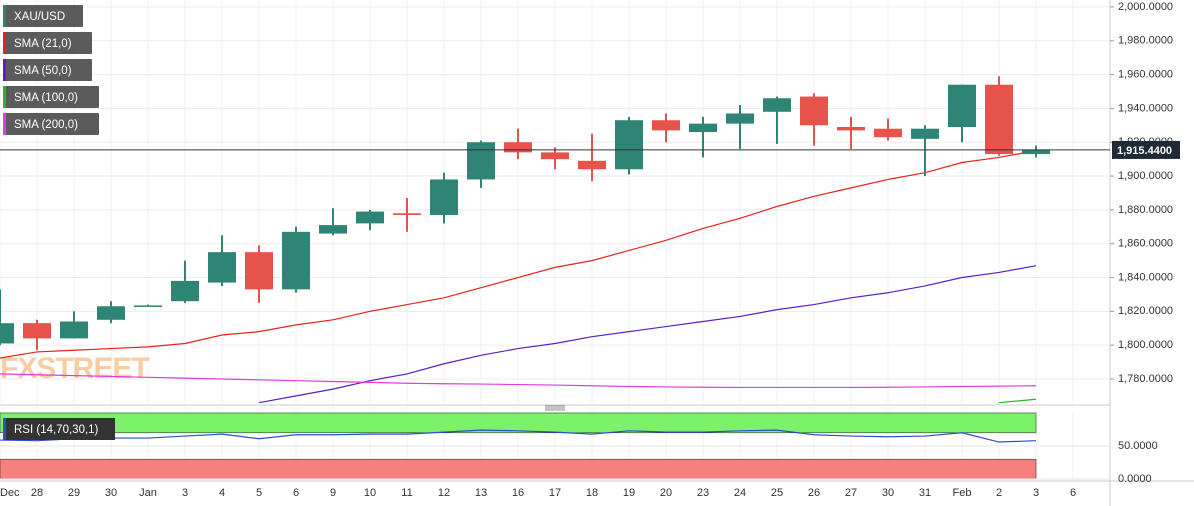  What do you see at coordinates (592, 493) in the screenshot?
I see `x-tick-label: 18` at bounding box center [592, 493].